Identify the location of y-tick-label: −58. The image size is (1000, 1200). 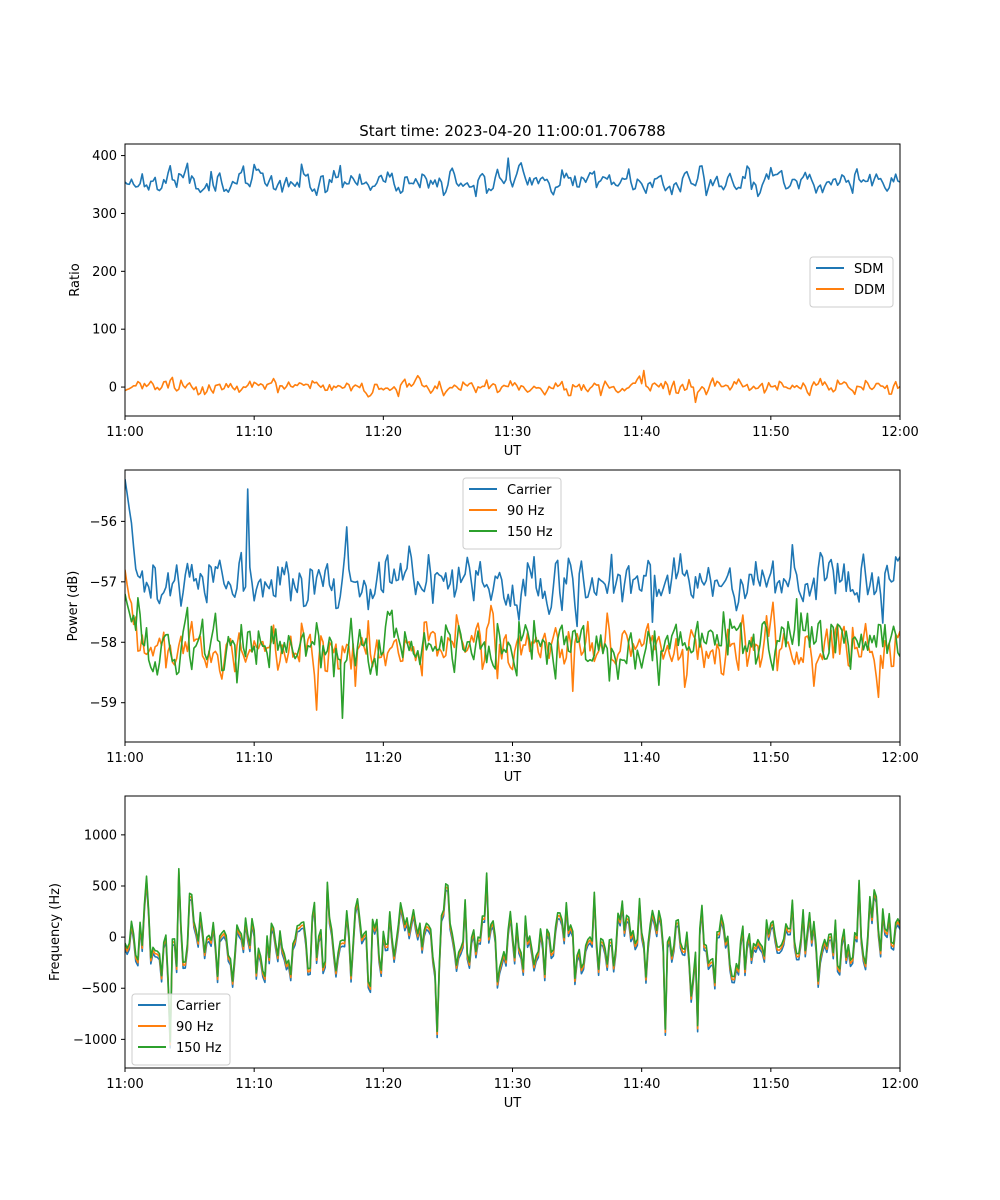
(103, 643).